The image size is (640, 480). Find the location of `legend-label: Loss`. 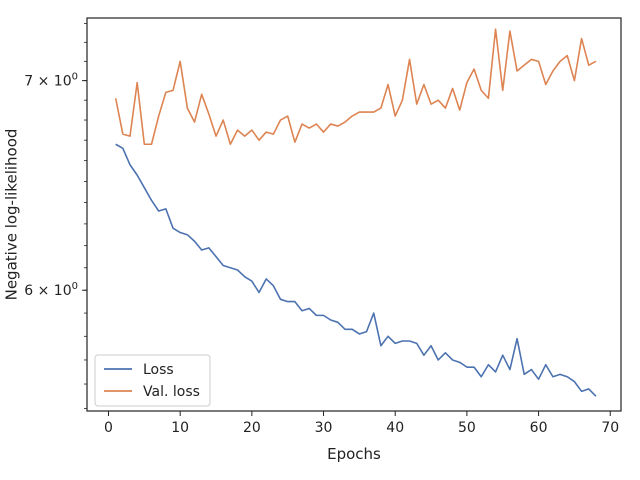

legend-label: Loss is located at coordinates (158, 370).